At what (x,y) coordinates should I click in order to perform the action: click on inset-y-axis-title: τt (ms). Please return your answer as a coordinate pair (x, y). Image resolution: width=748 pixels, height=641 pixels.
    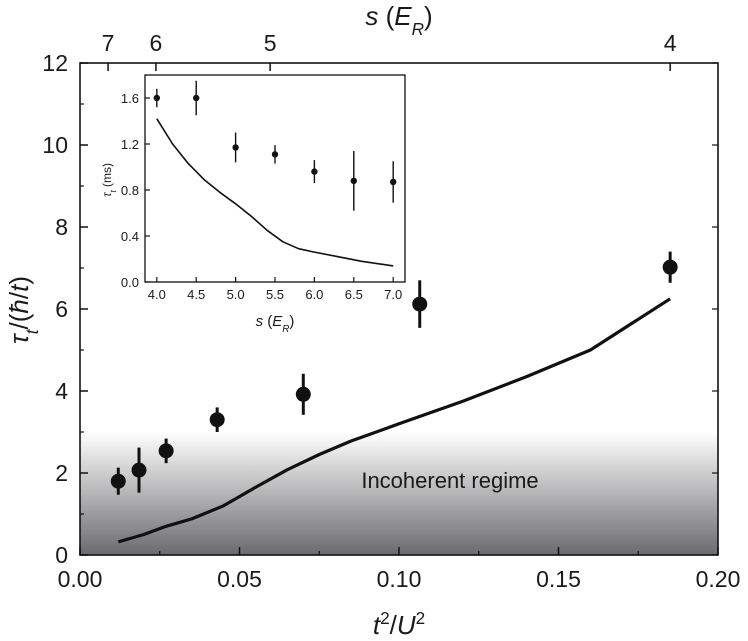
    Looking at the image, I should click on (109, 180).